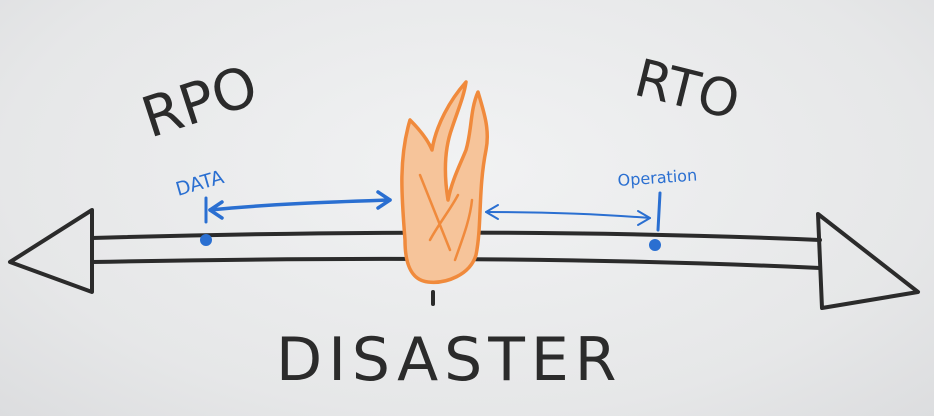 The height and width of the screenshot is (416, 934). Describe the element at coordinates (449, 360) in the screenshot. I see `disaster-label: DISASTER` at that location.